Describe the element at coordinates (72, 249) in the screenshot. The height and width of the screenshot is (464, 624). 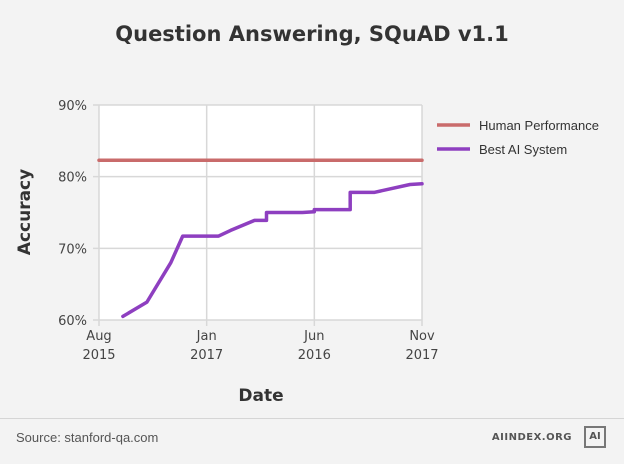
I see `y-tick-label: 70%` at that location.